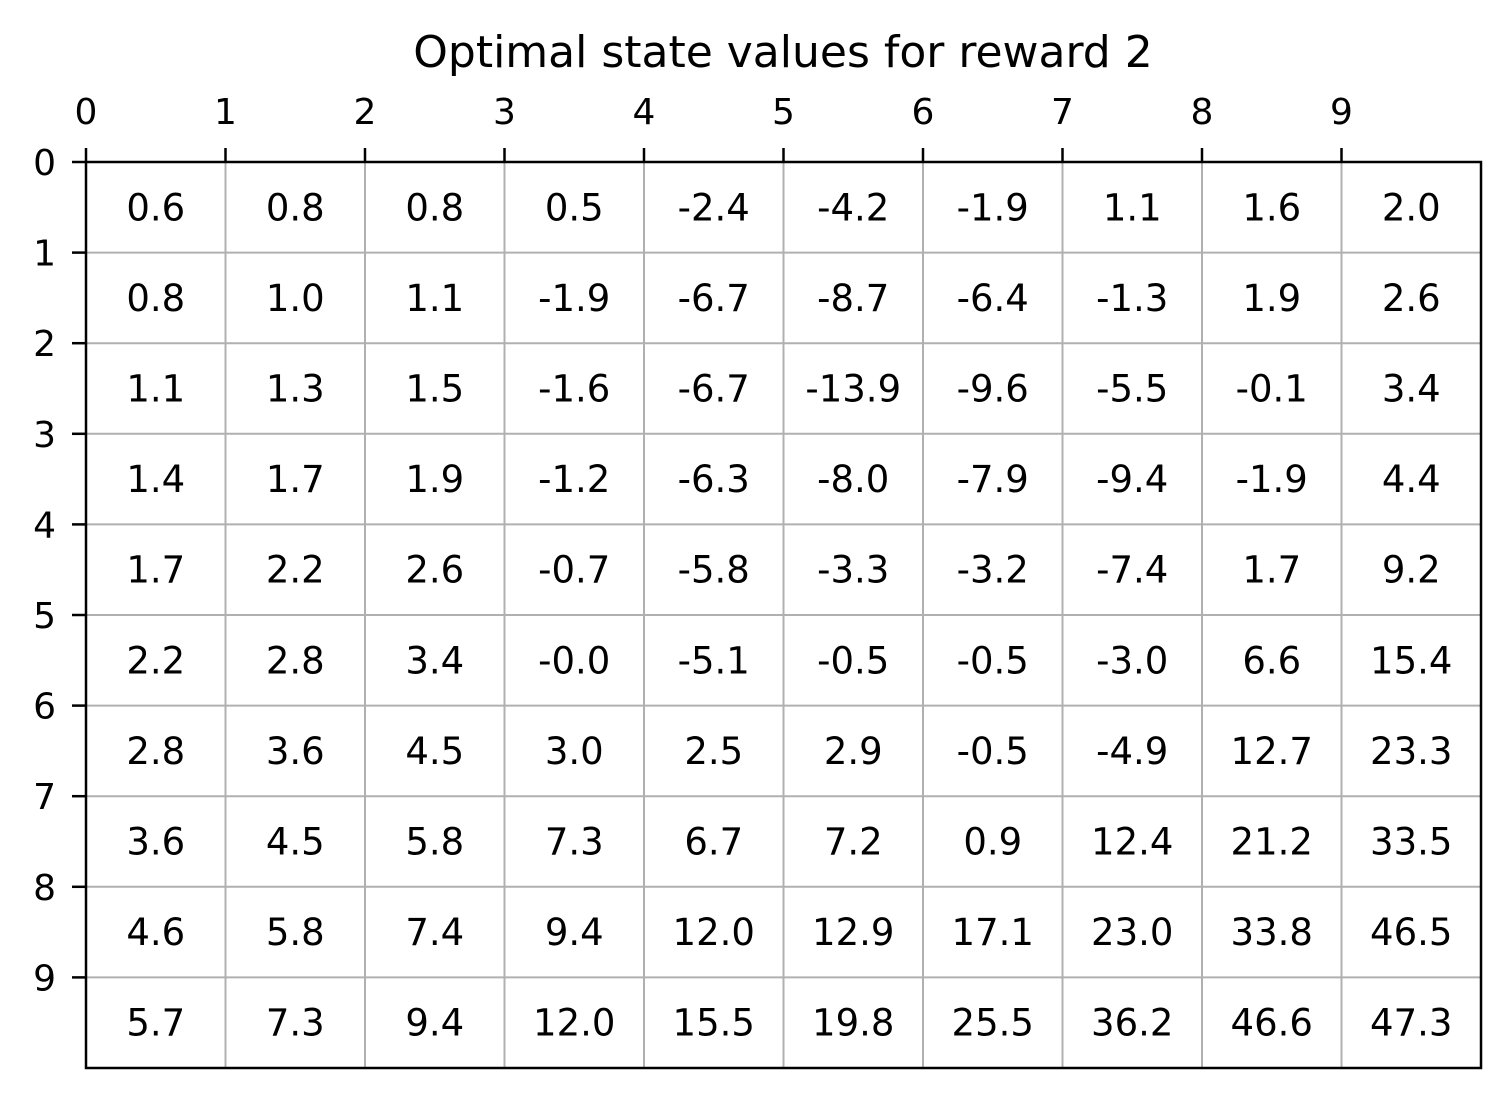  Describe the element at coordinates (783, 112) in the screenshot. I see `x-tick-label: 5` at that location.